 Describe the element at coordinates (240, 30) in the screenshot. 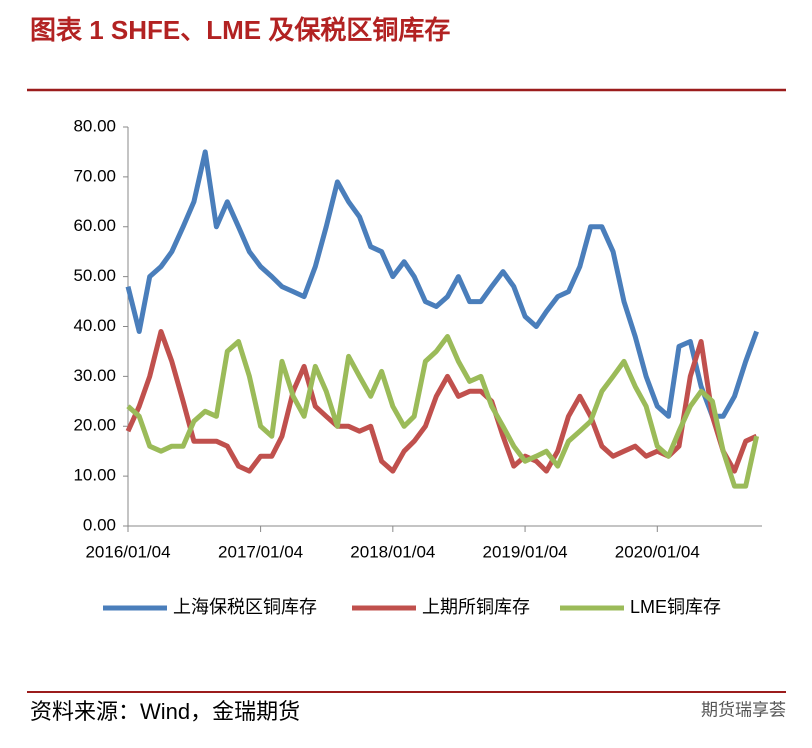

I see `chart-title: 图表 1 SHFE、LME 及保税区铜库存` at that location.